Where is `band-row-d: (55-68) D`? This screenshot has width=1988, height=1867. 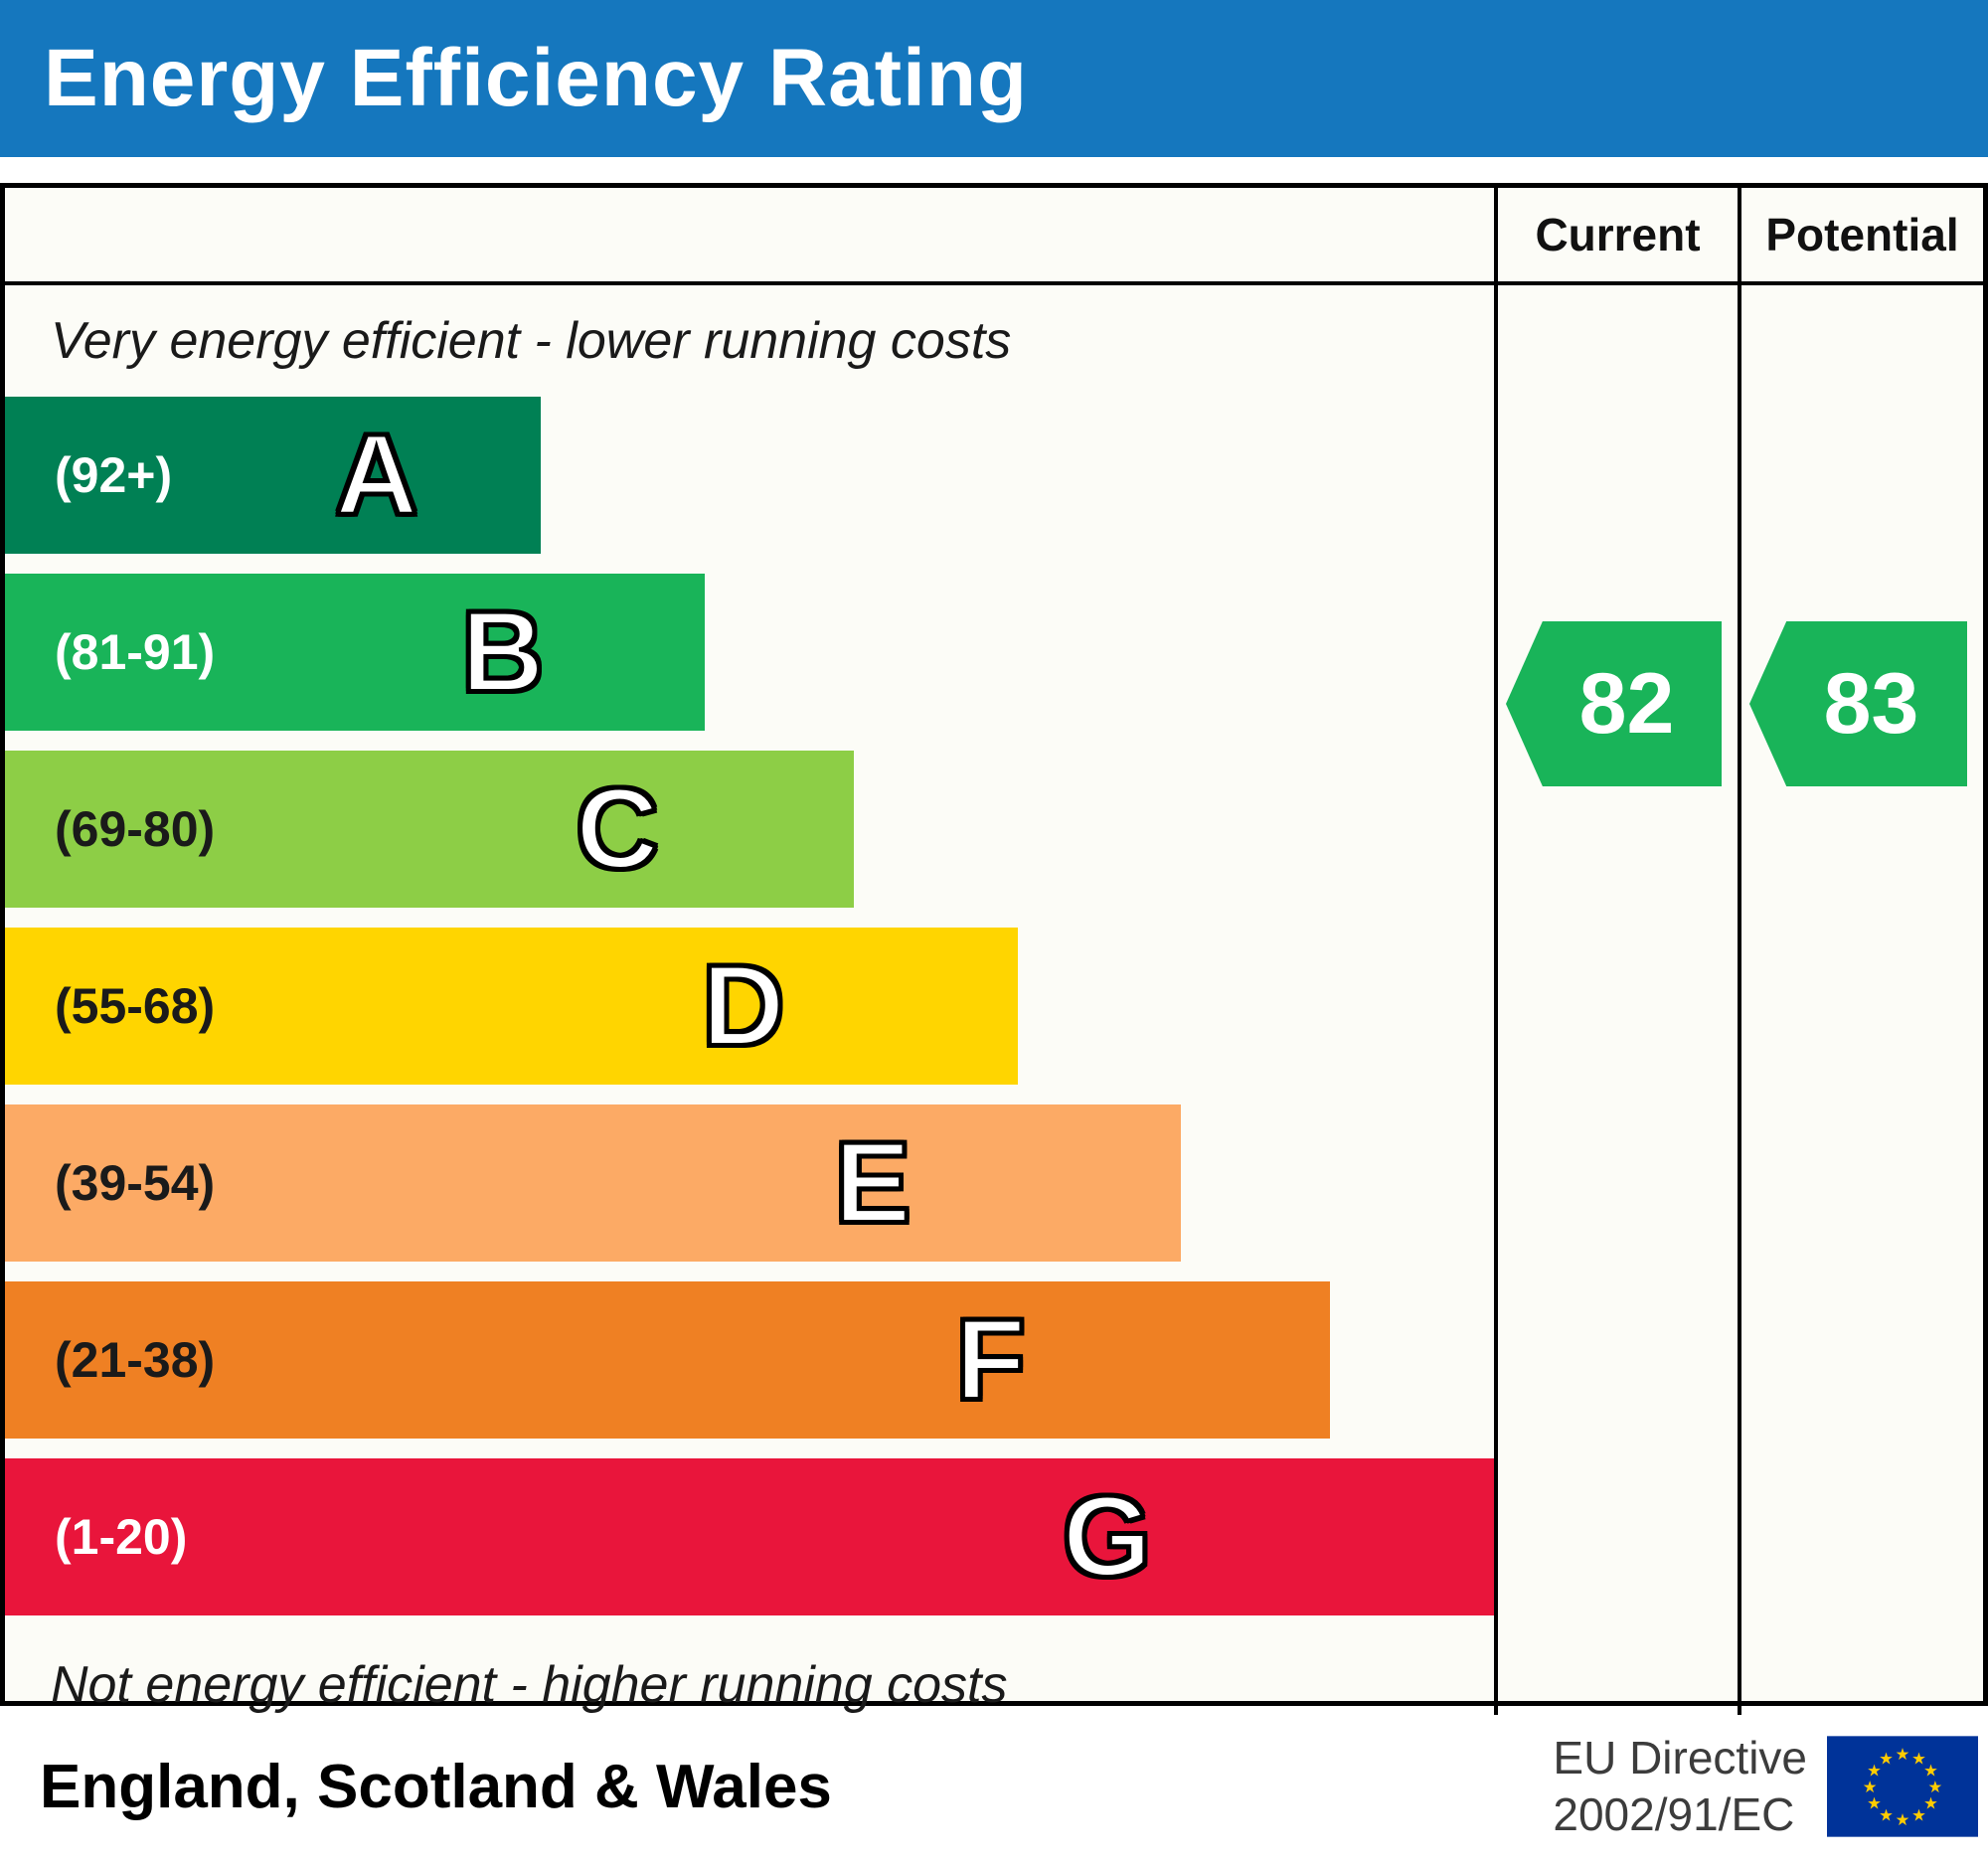 band-row-d: (55-68) D is located at coordinates (749, 1006).